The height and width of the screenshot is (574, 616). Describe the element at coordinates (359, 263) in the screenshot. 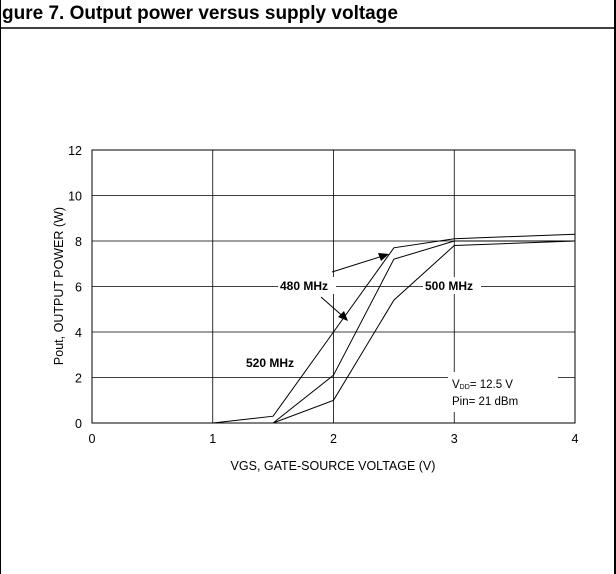

I see `arrow-480-line` at that location.